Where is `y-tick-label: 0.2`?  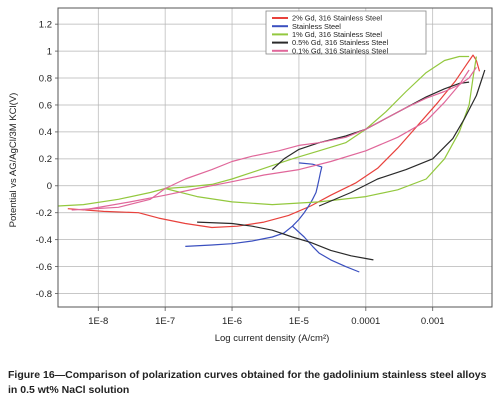
y-tick-label: 0.2 is located at coordinates (45, 159).